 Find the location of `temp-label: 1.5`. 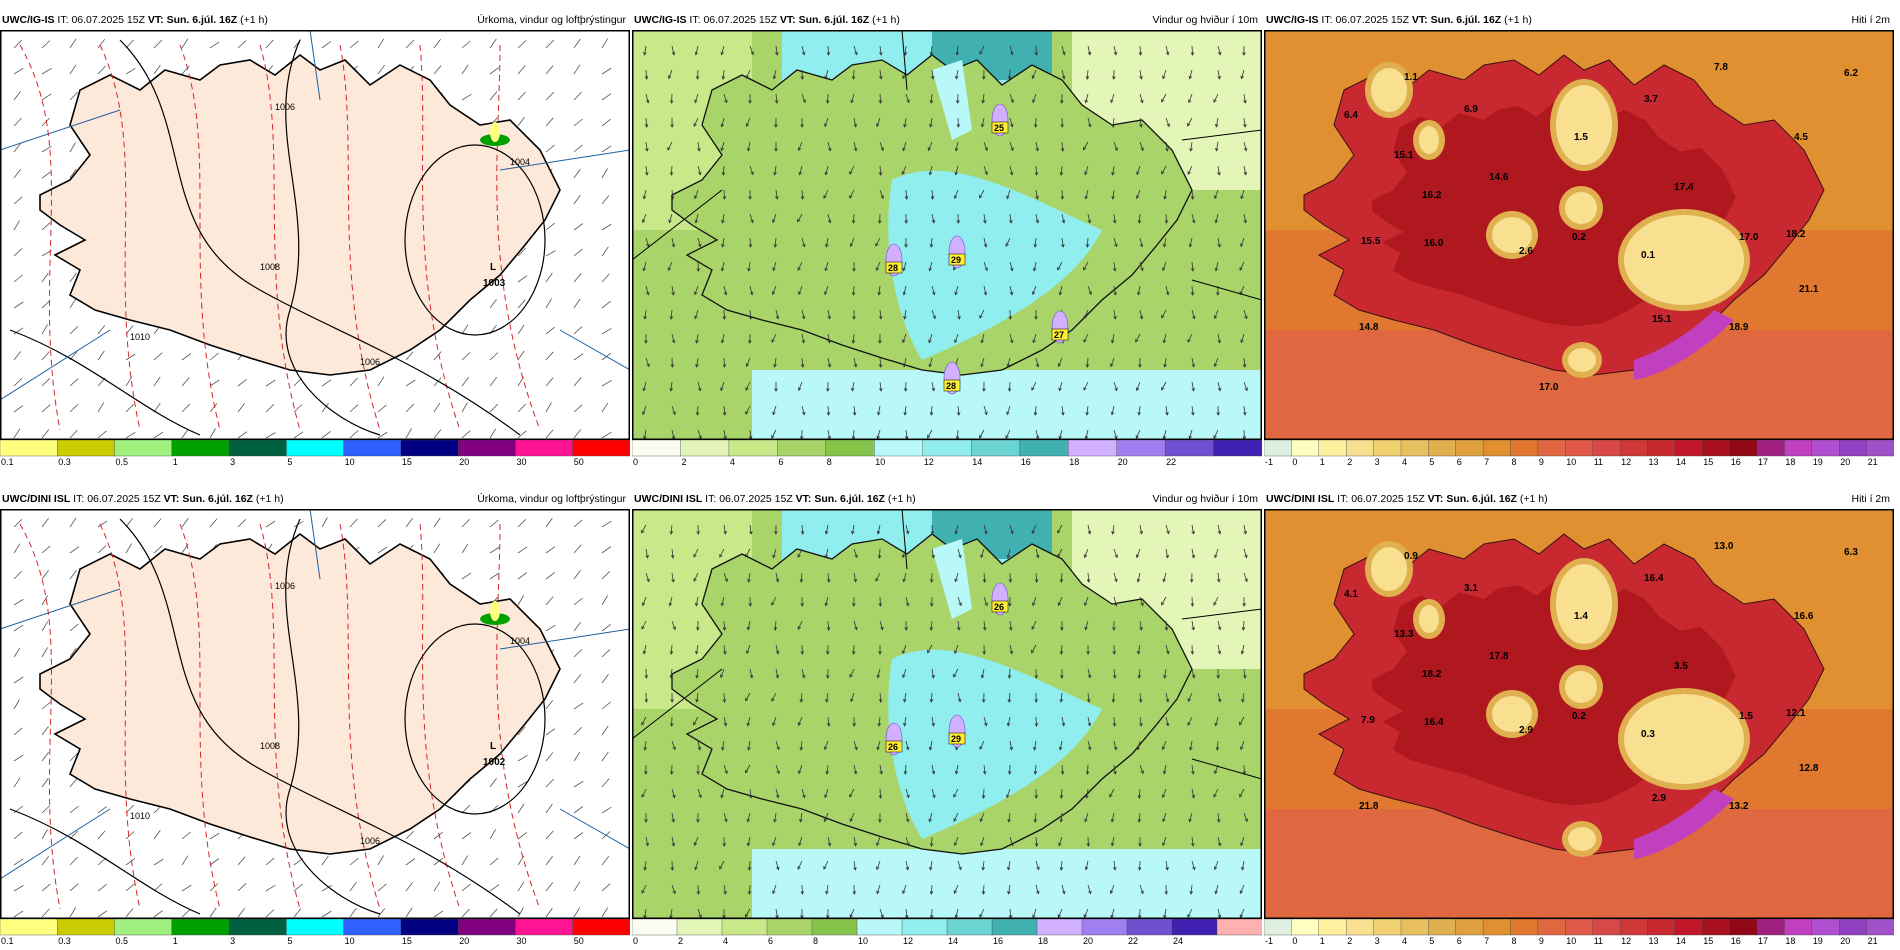

temp-label: 1.5 is located at coordinates (1746, 716).